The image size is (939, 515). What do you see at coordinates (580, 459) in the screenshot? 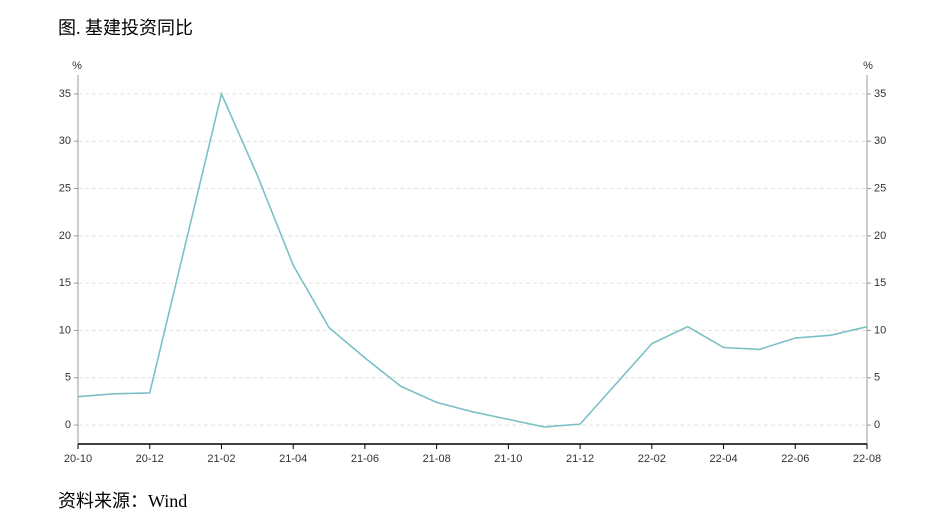
I see `x-tick-label: 21-12` at bounding box center [580, 459].